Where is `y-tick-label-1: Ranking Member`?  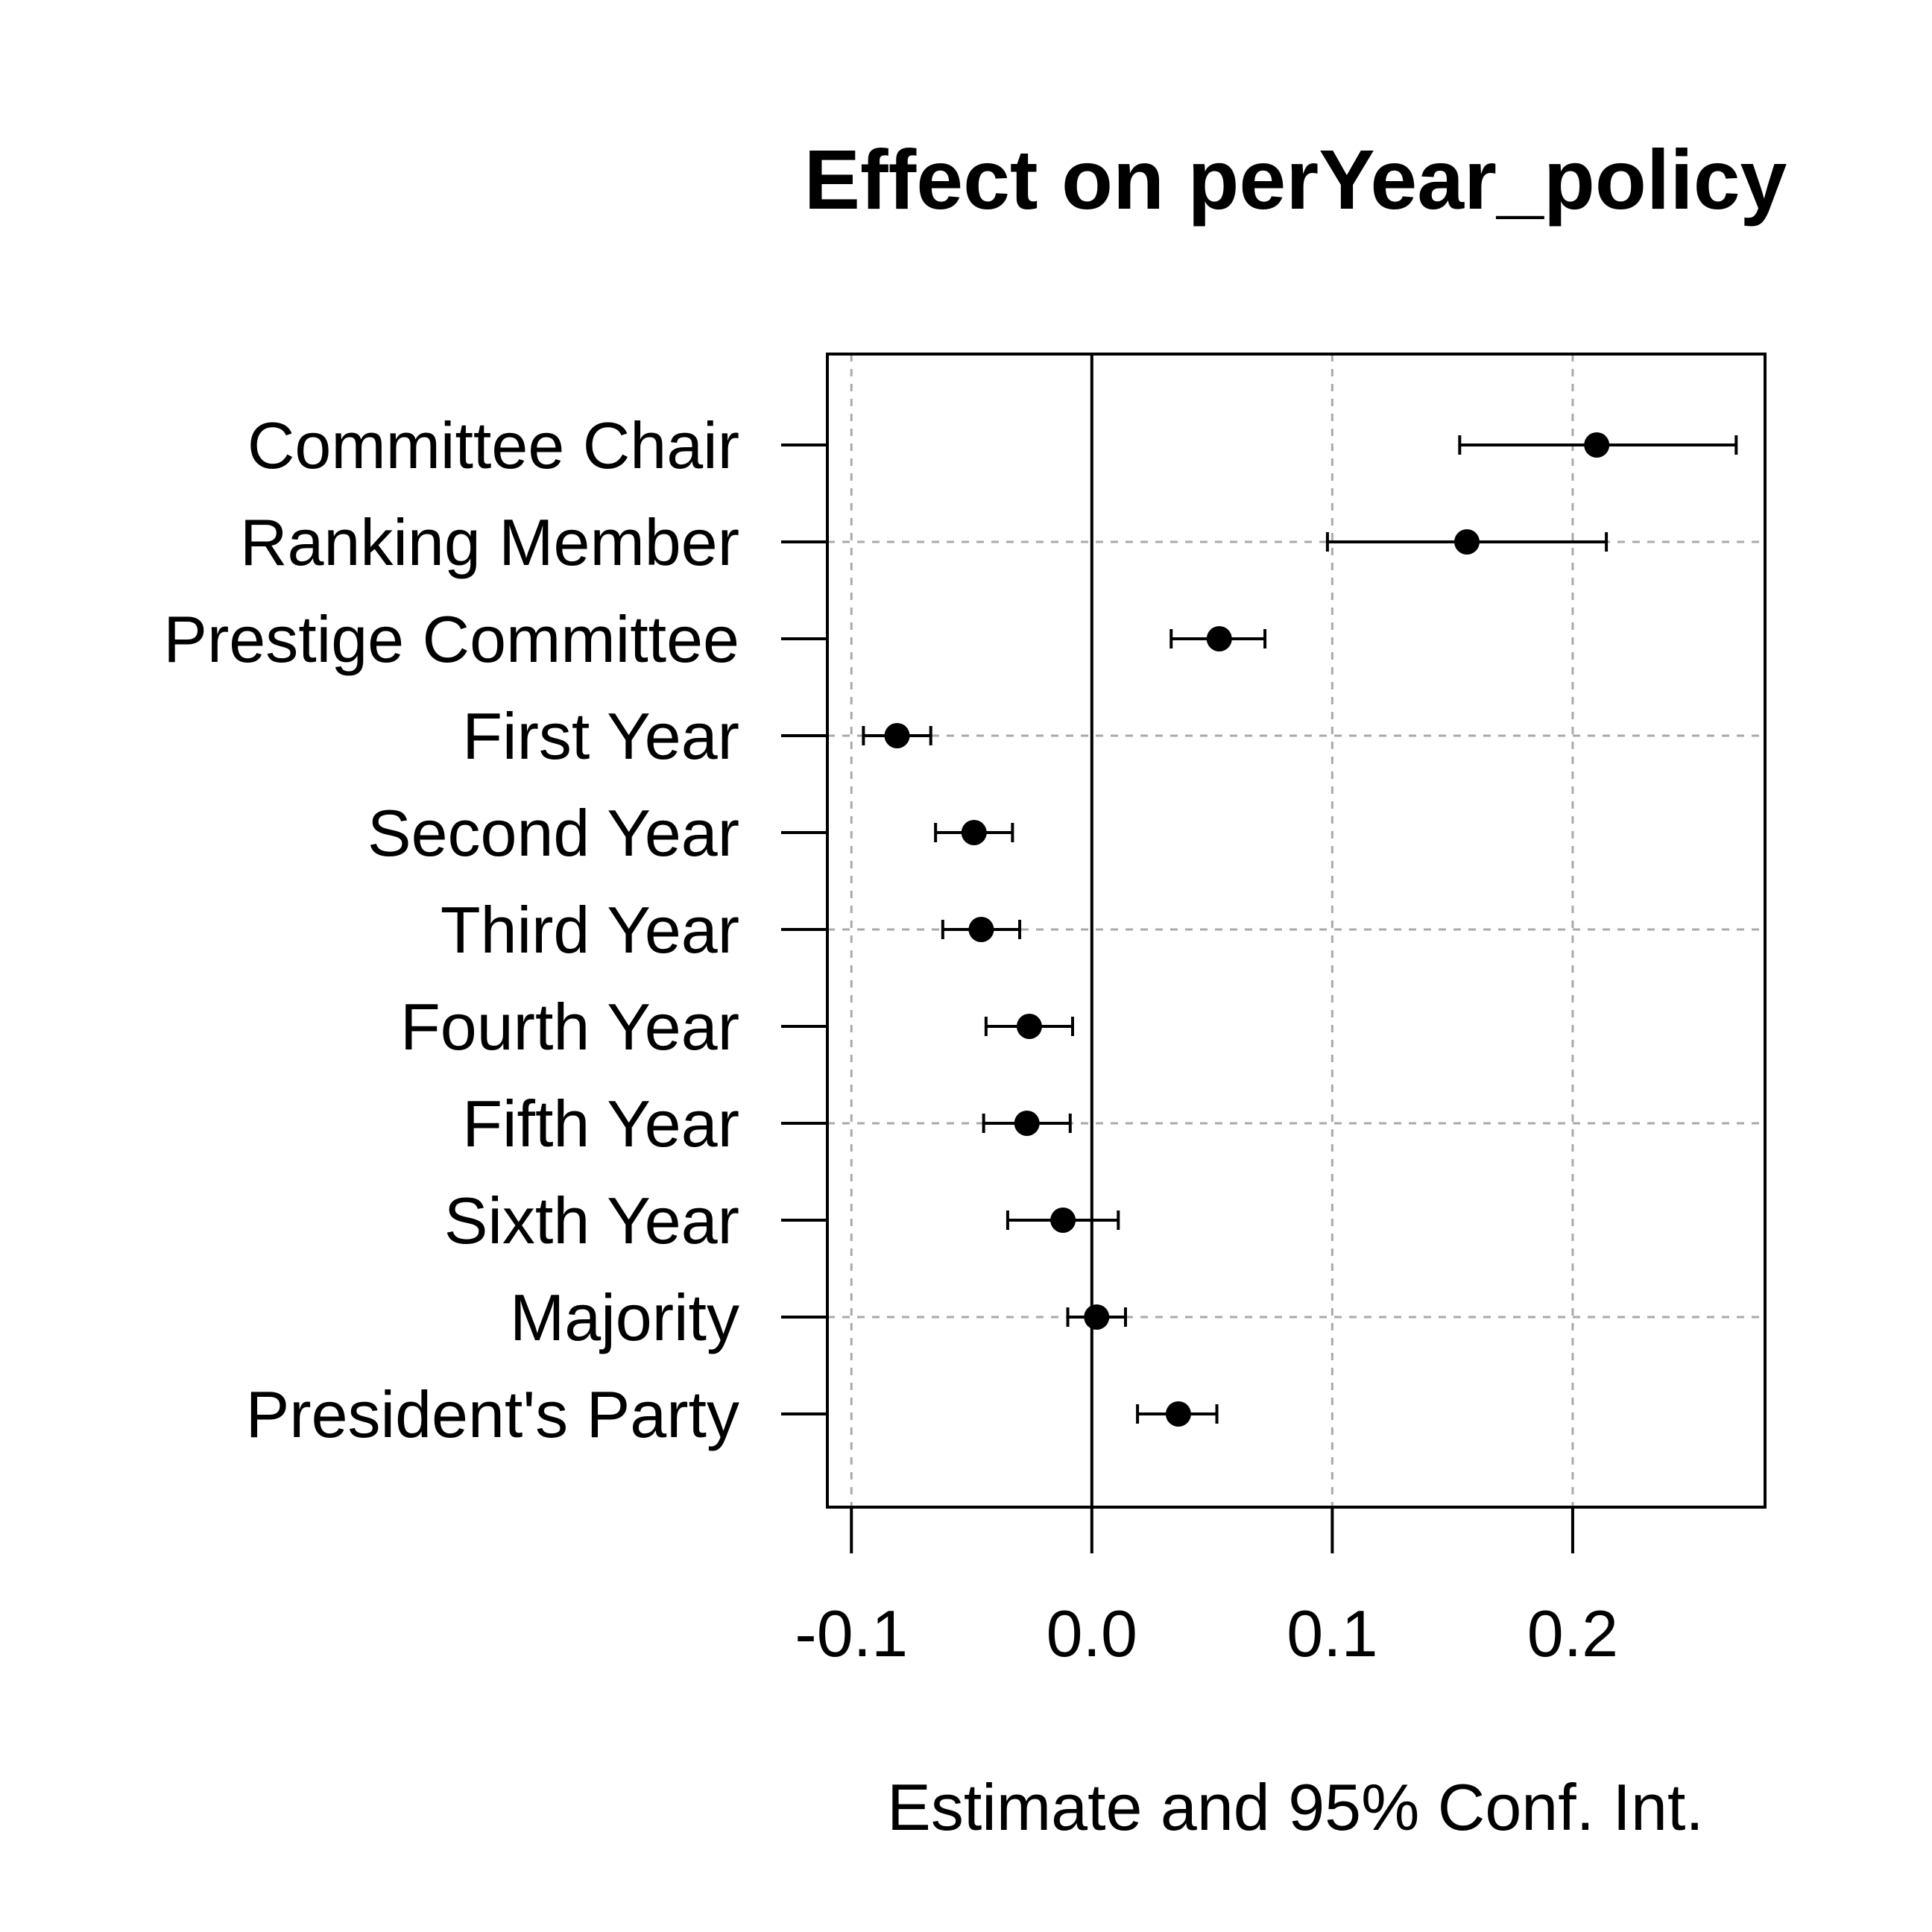 y-tick-label-1: Ranking Member is located at coordinates (489, 542).